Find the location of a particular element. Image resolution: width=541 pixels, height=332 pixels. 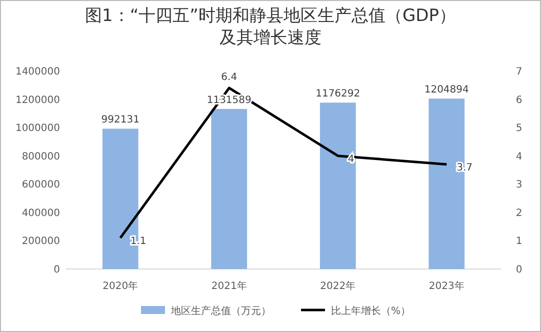

x-tick-label: 2021年 is located at coordinates (229, 286).